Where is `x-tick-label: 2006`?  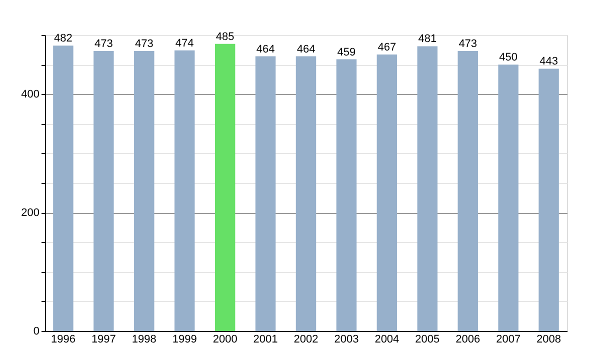
x-tick-label: 2006 is located at coordinates (468, 340).